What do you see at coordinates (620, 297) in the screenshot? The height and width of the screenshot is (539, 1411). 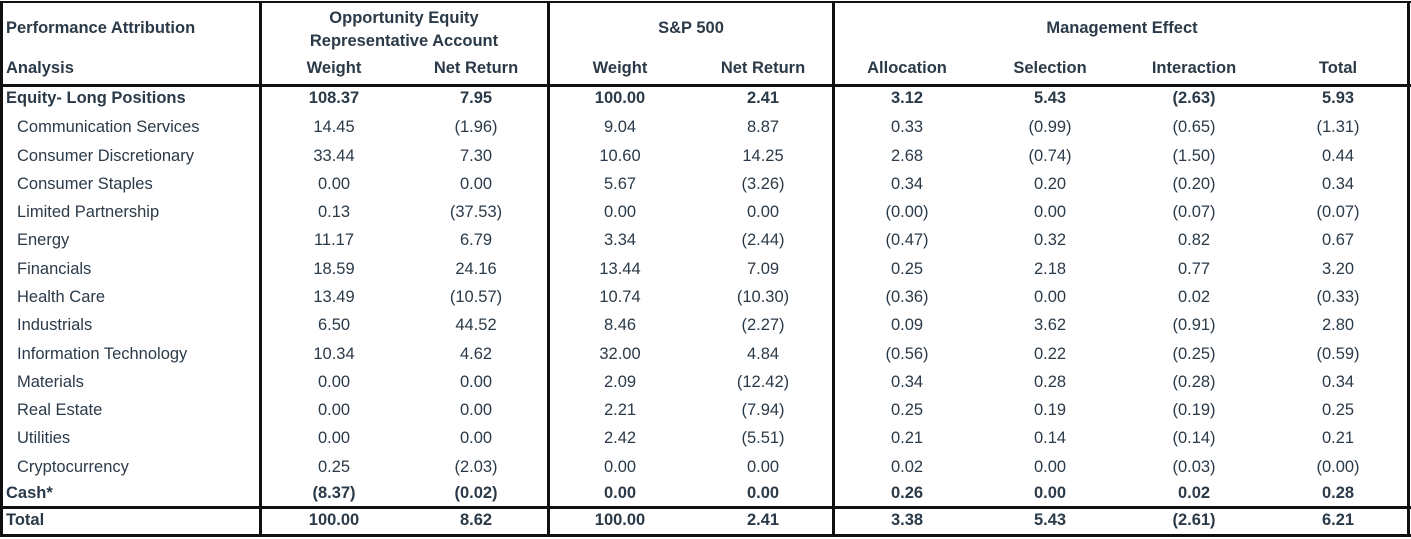 I see `cell-benchmark-weight: 10.74` at bounding box center [620, 297].